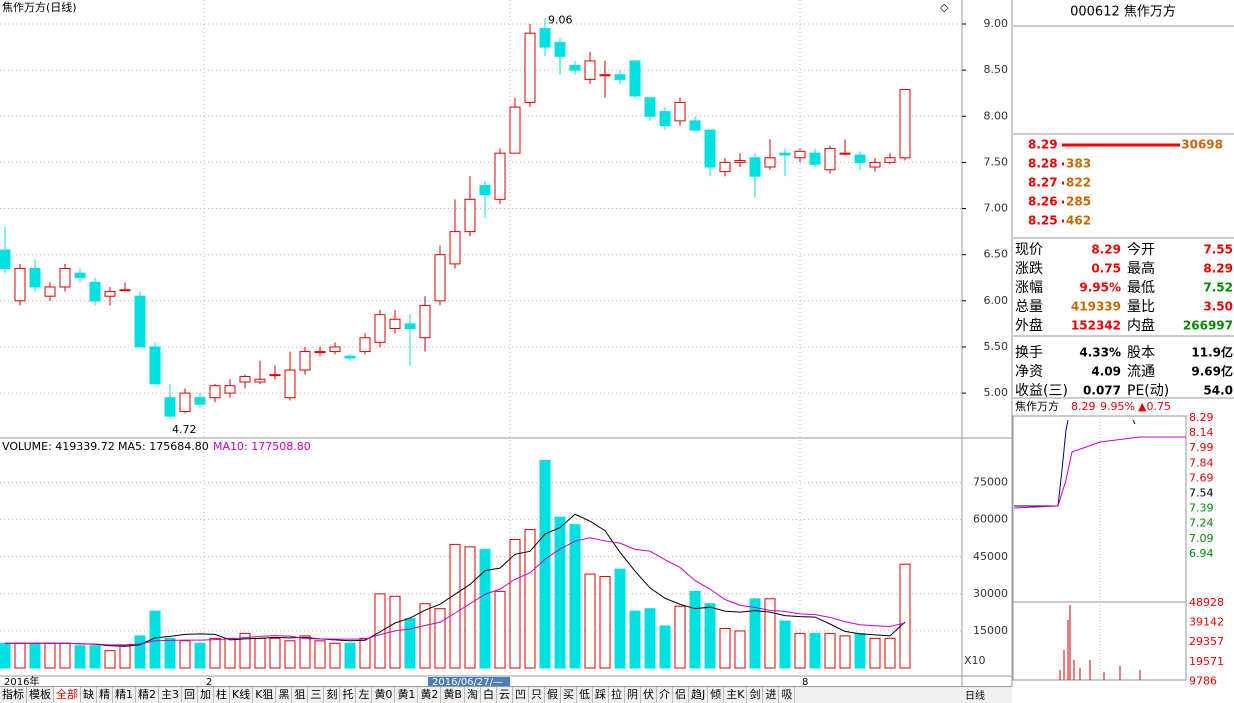  What do you see at coordinates (473, 695) in the screenshot?
I see `indicator-tab: 淘` at bounding box center [473, 695].